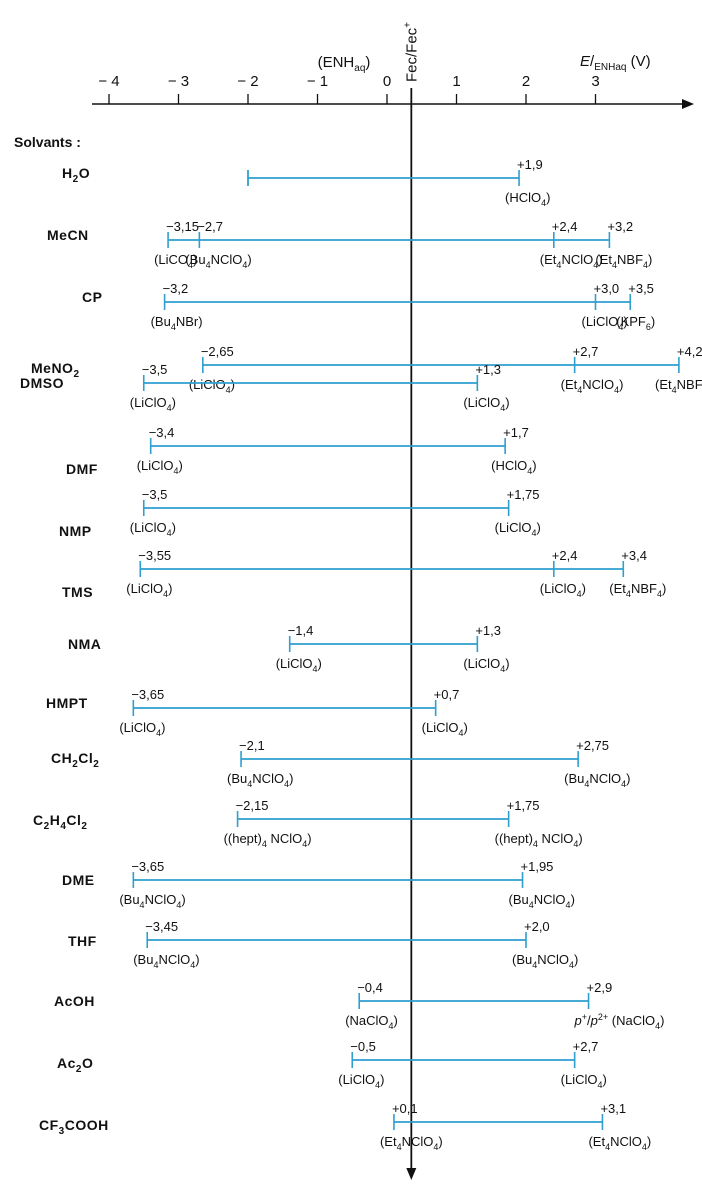 This screenshot has width=702, height=1186. What do you see at coordinates (161, 926) in the screenshot?
I see `limit-value-label: −3,45` at bounding box center [161, 926].